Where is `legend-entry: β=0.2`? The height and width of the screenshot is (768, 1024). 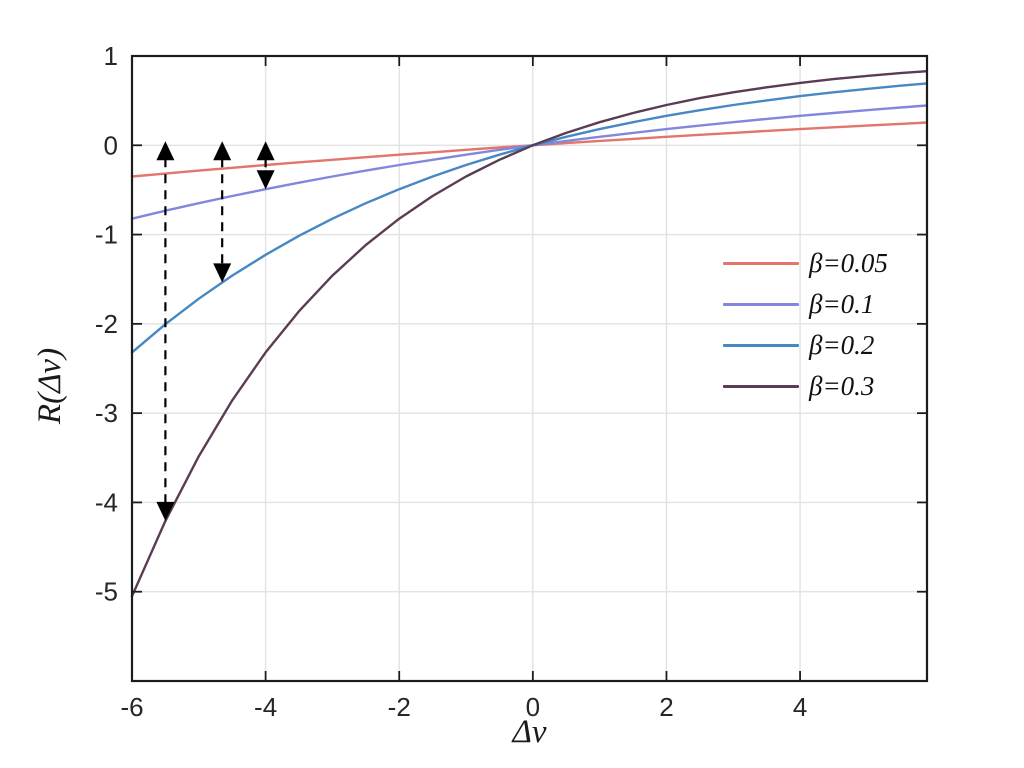
legend-entry: β=0.2 is located at coordinates (805, 345).